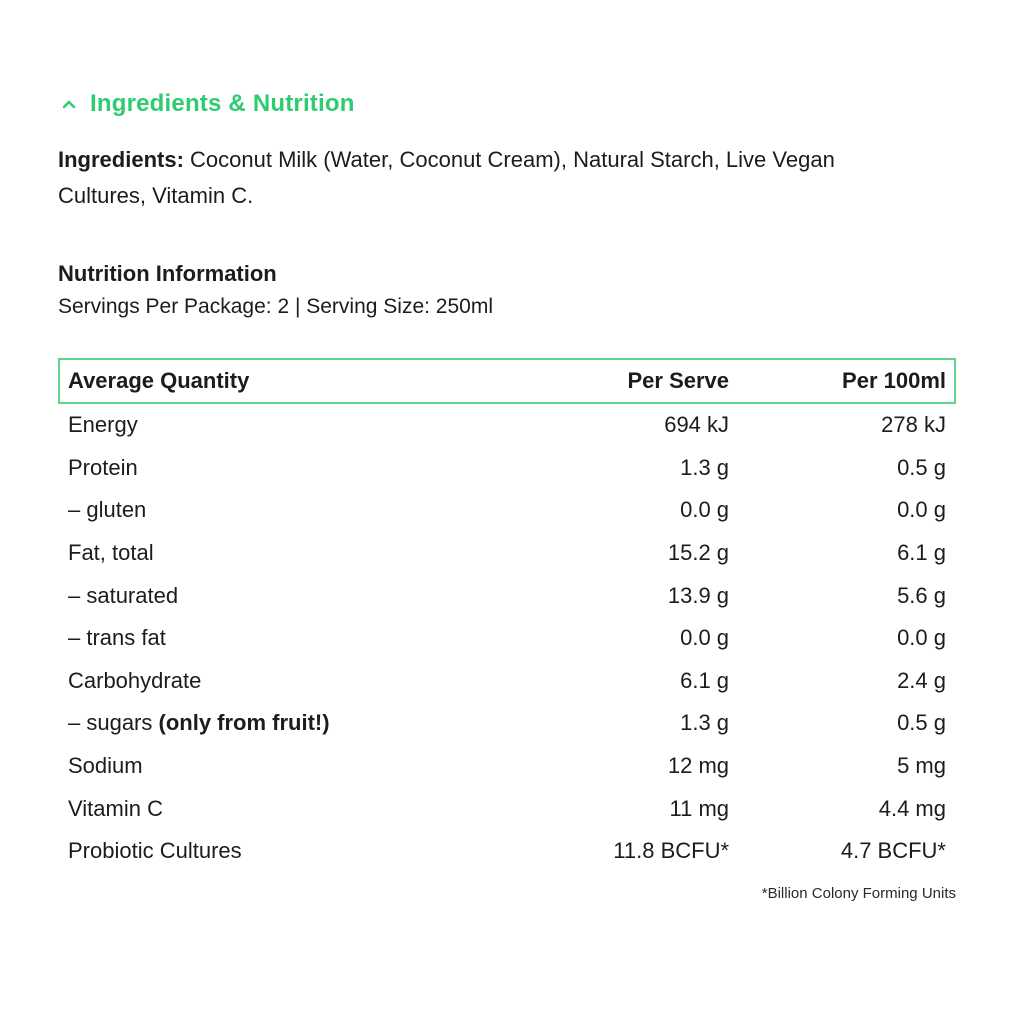 The width and height of the screenshot is (1024, 1024). What do you see at coordinates (698, 766) in the screenshot?
I see `per-serve-value: 12 mg` at bounding box center [698, 766].